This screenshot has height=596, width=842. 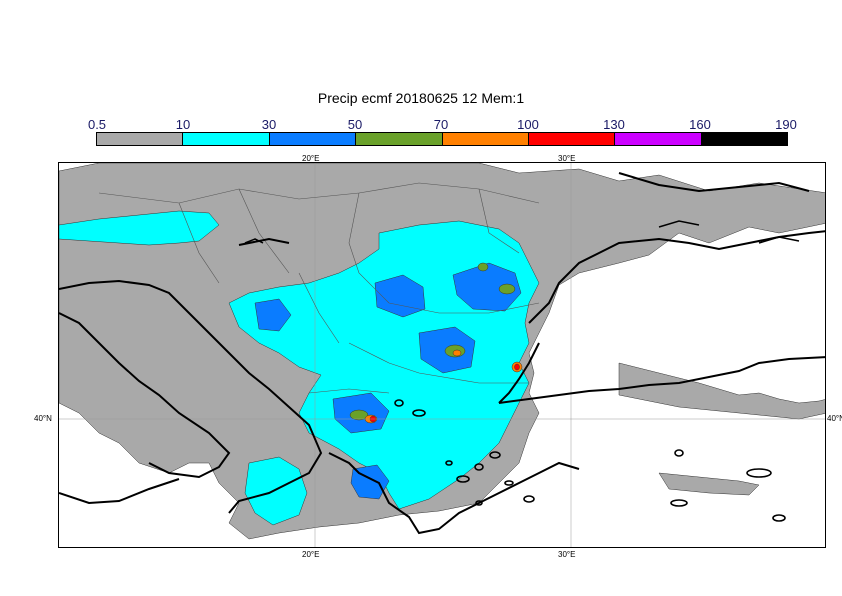 What do you see at coordinates (658, 139) in the screenshot?
I see `legend-swatch-purple` at bounding box center [658, 139].